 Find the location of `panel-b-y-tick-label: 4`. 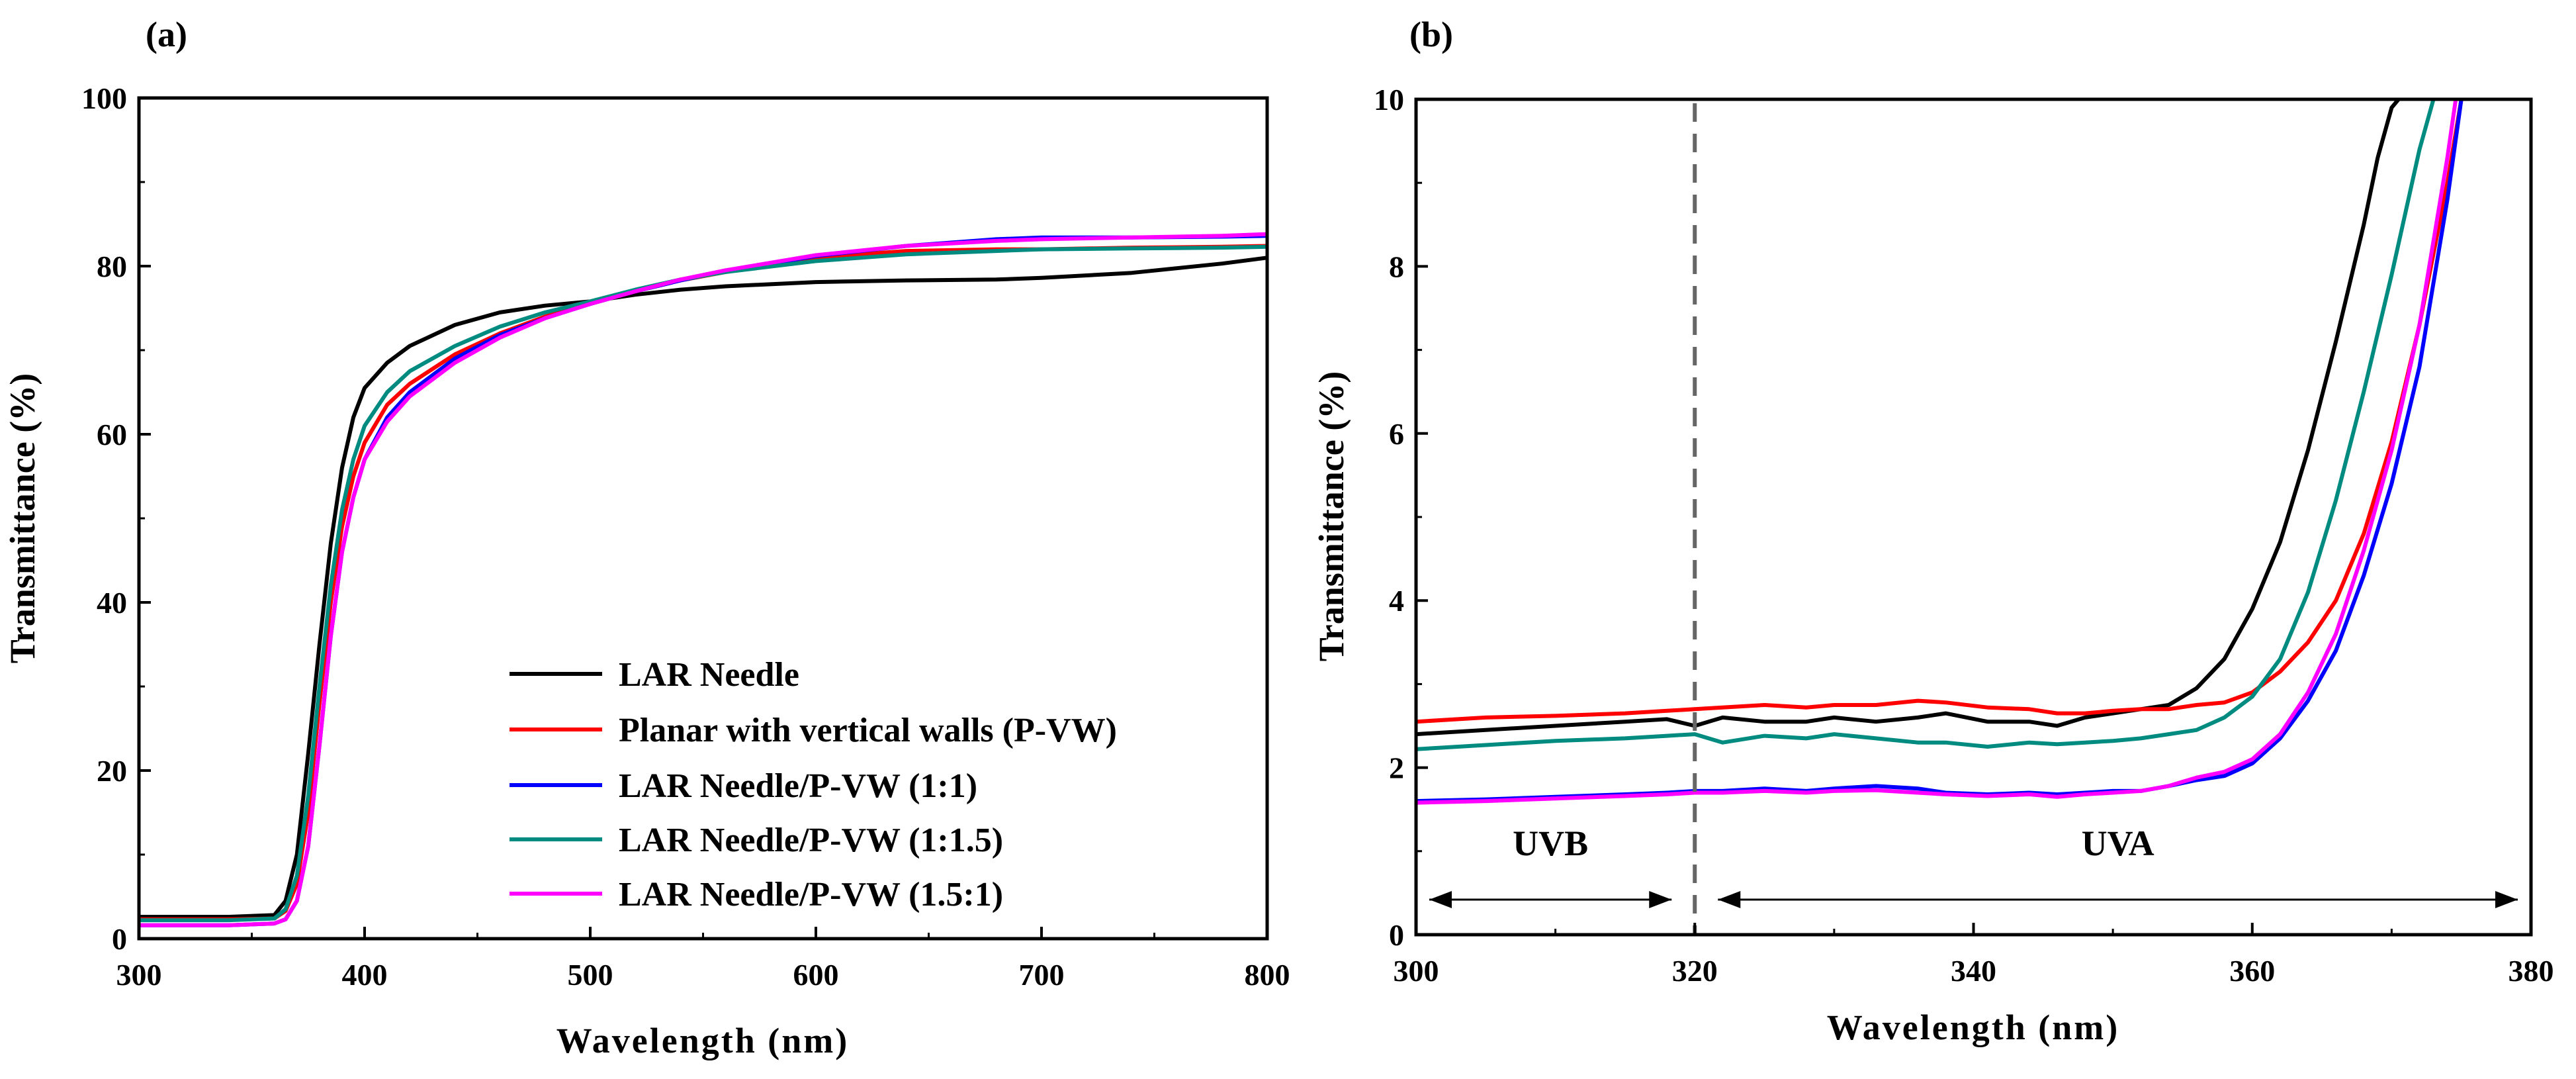

panel-b-y-tick-label: 4 is located at coordinates (1396, 601).